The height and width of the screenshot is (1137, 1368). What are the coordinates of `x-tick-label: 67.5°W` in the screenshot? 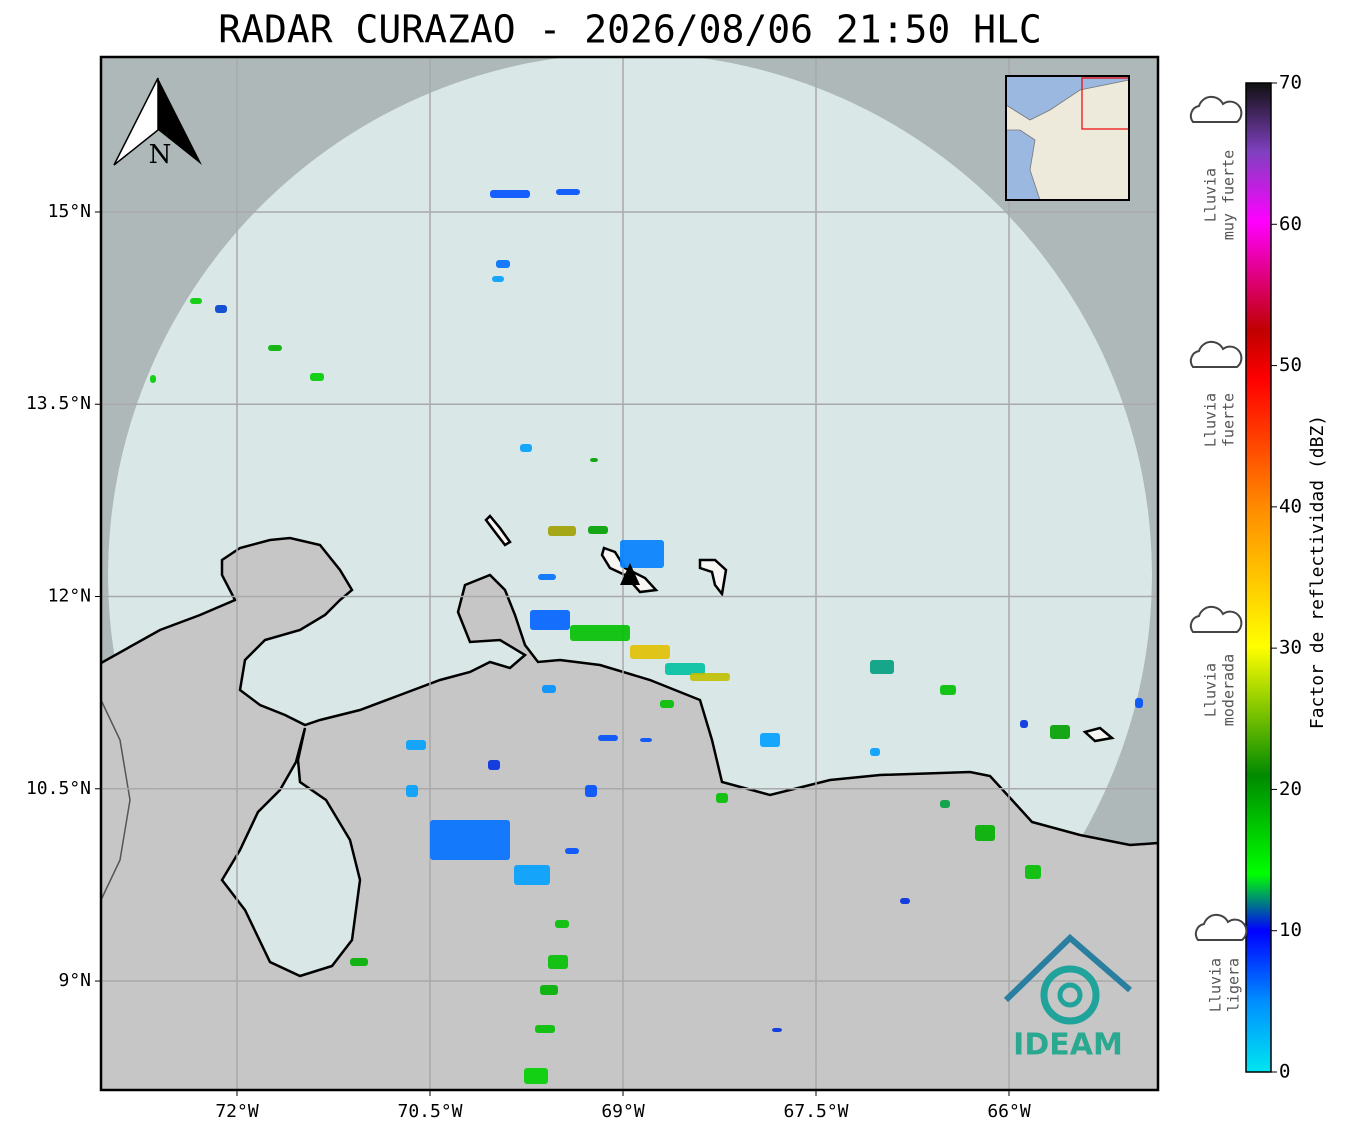 It's located at (815, 1111).